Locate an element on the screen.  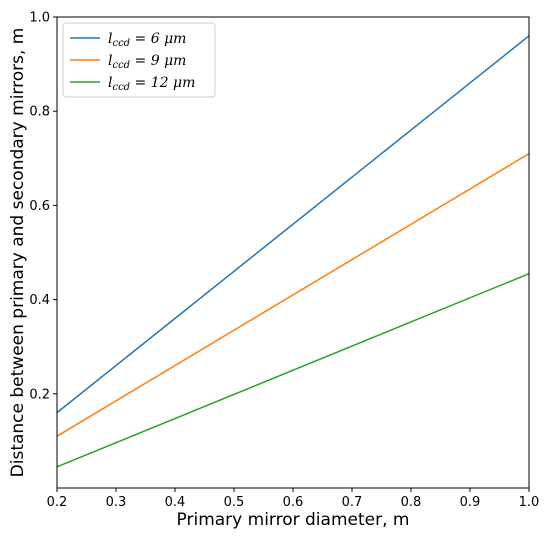
x-tick-label: 0.8 is located at coordinates (411, 502).